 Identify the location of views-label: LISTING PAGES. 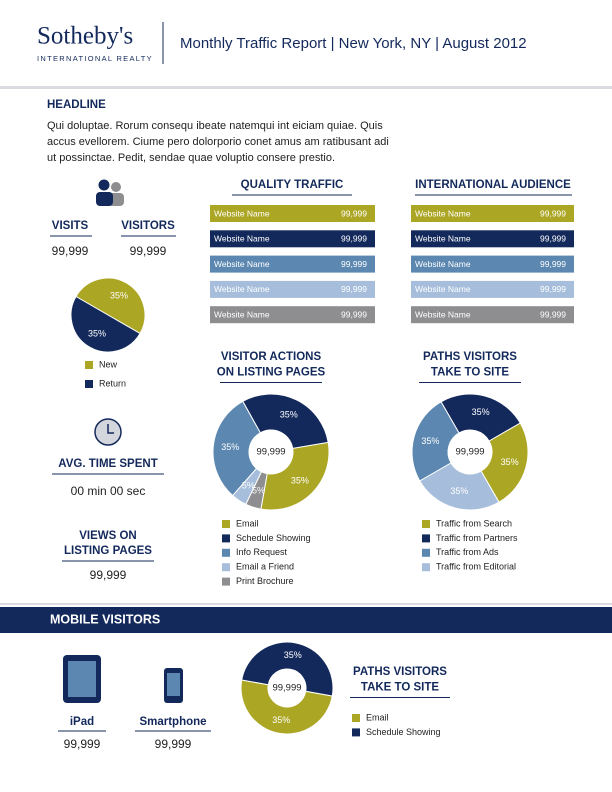
(108, 551).